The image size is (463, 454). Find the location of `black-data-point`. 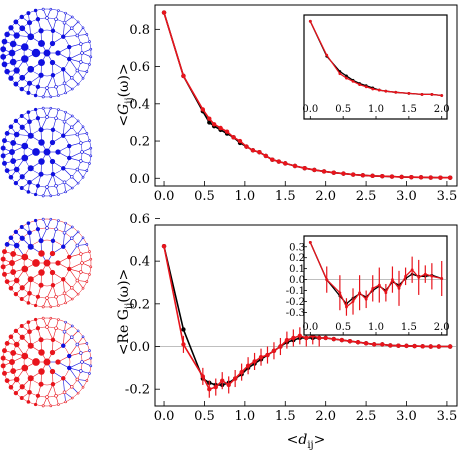

black-data-point is located at coordinates (346, 76).